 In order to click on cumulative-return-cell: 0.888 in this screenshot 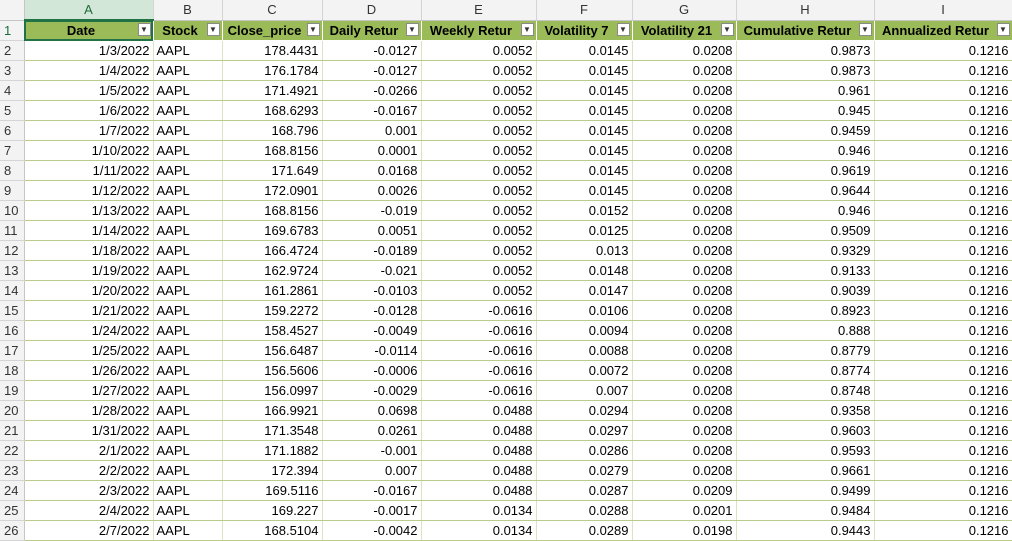, I will do `click(805, 330)`.